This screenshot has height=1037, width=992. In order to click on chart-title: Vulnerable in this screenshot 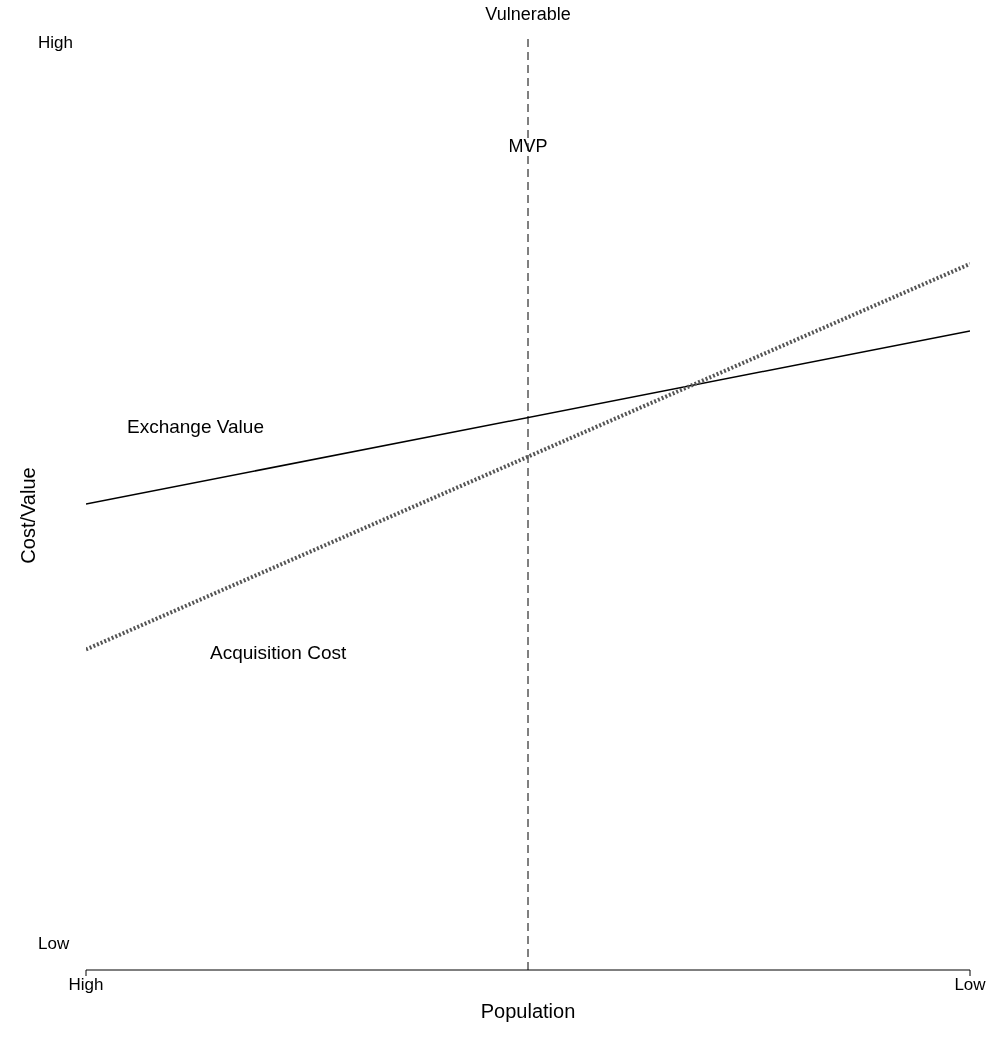, I will do `click(528, 14)`.